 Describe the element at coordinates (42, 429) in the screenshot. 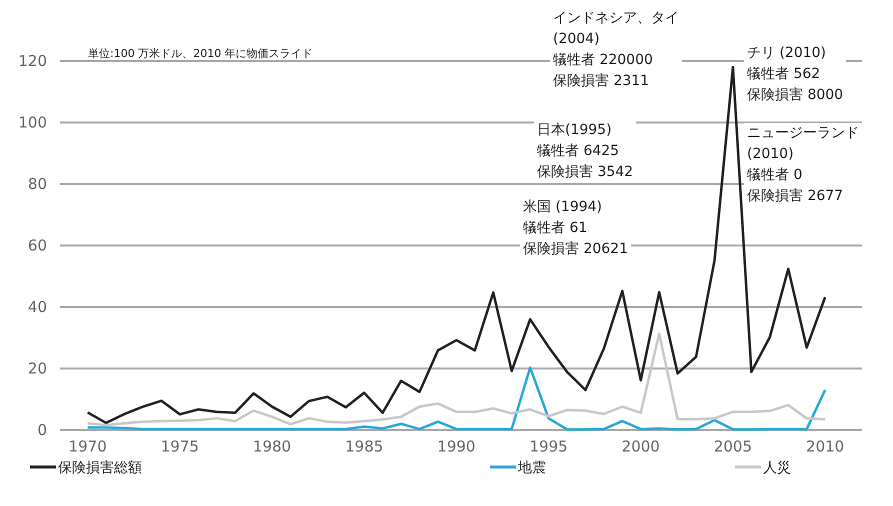

I see `y-tick-label: 0` at that location.